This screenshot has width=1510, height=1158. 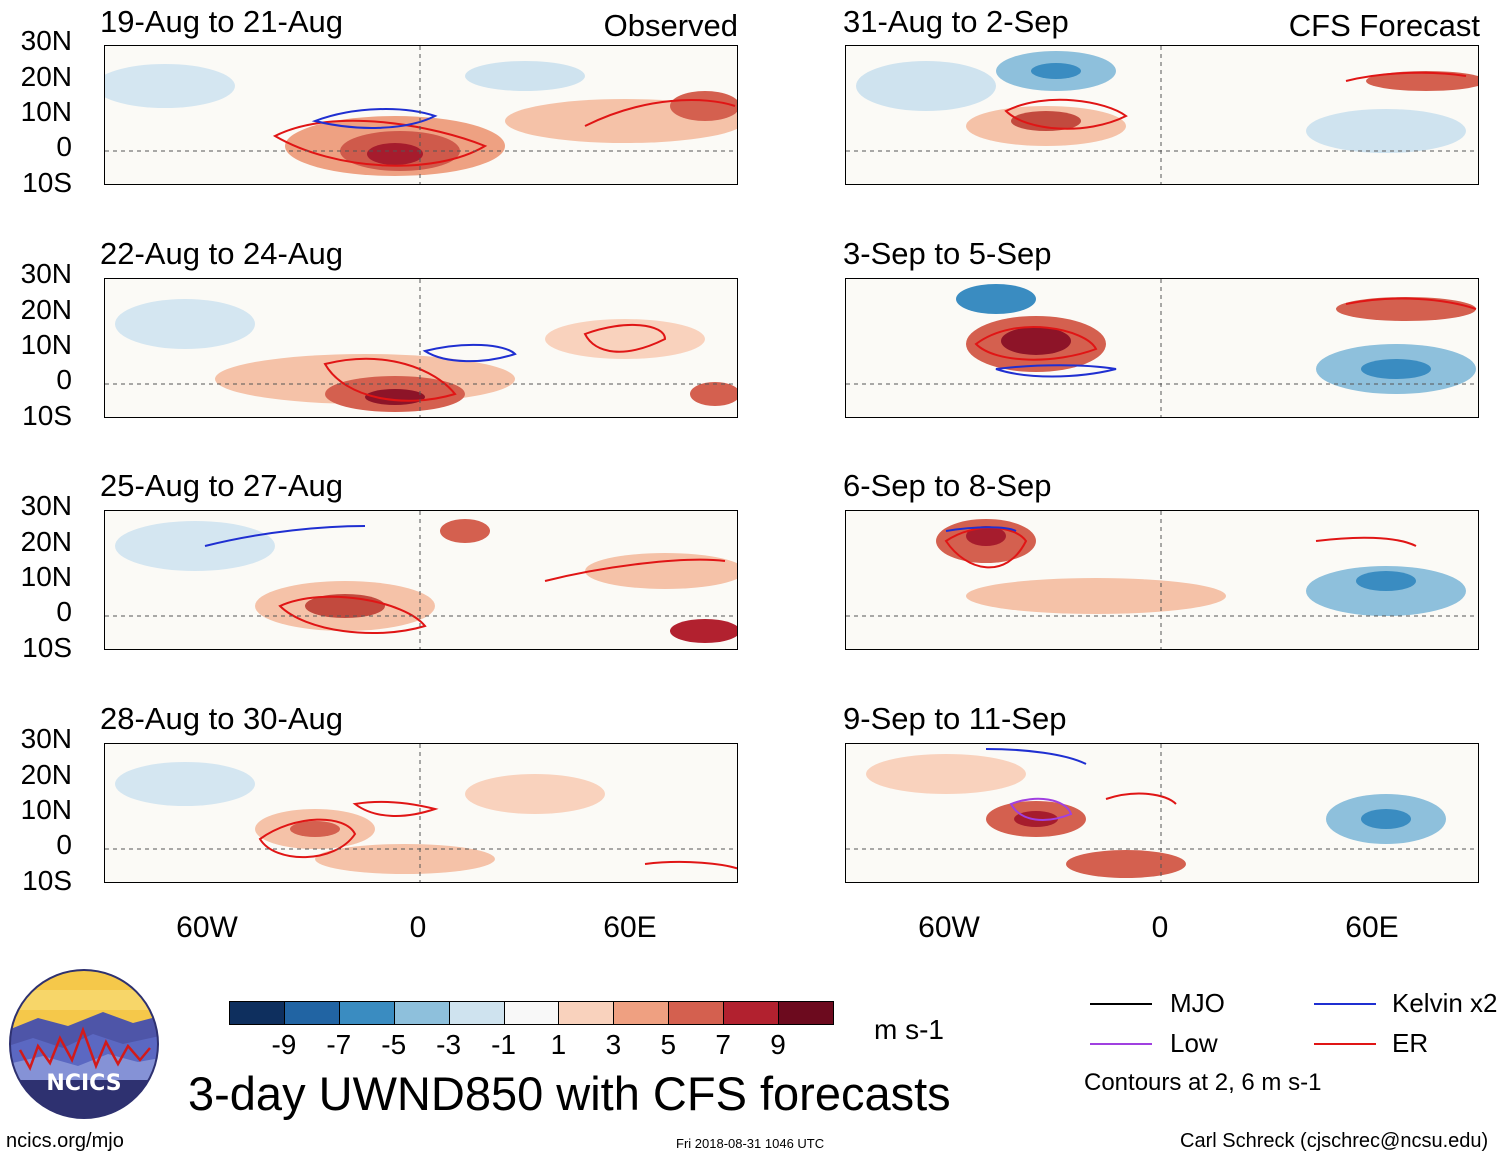 What do you see at coordinates (668, 1044) in the screenshot?
I see `colorbar-tick-label: 5` at bounding box center [668, 1044].